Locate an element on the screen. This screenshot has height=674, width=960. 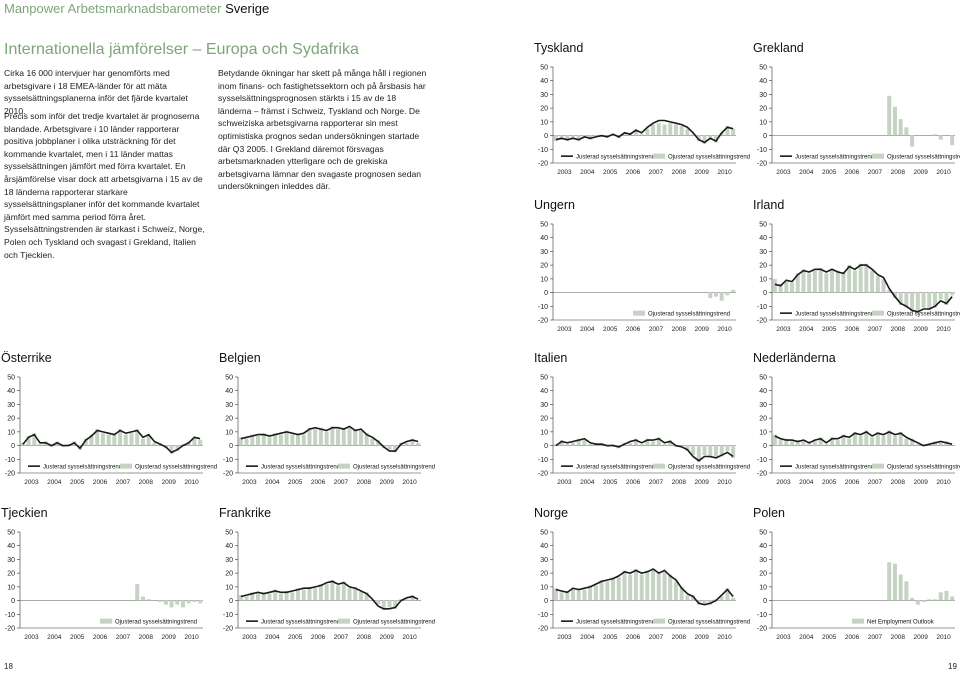
legend-label: Justerad sysselsättningstrend is located at coordinates (615, 467).